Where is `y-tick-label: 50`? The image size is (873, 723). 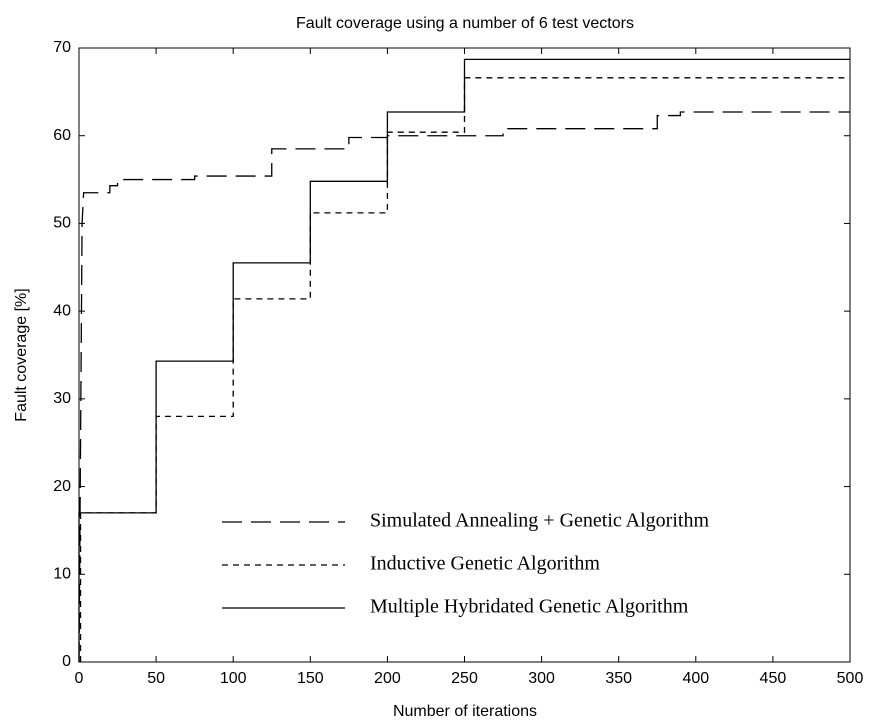 y-tick-label: 50 is located at coordinates (62, 223).